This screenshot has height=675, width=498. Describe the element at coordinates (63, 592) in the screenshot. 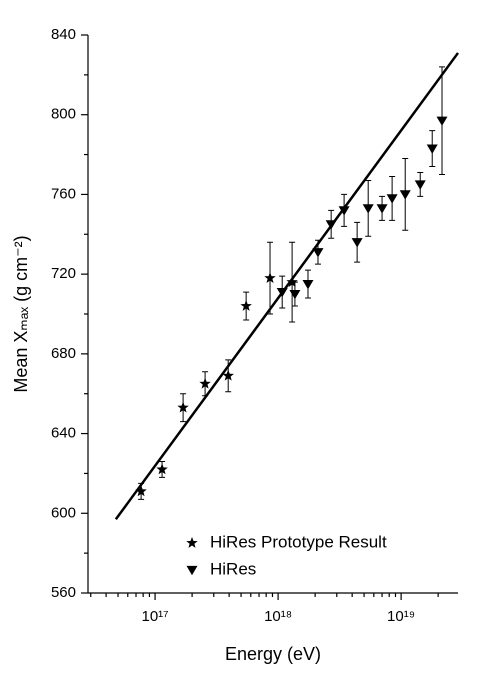

I see `y-tick-label: 560` at that location.